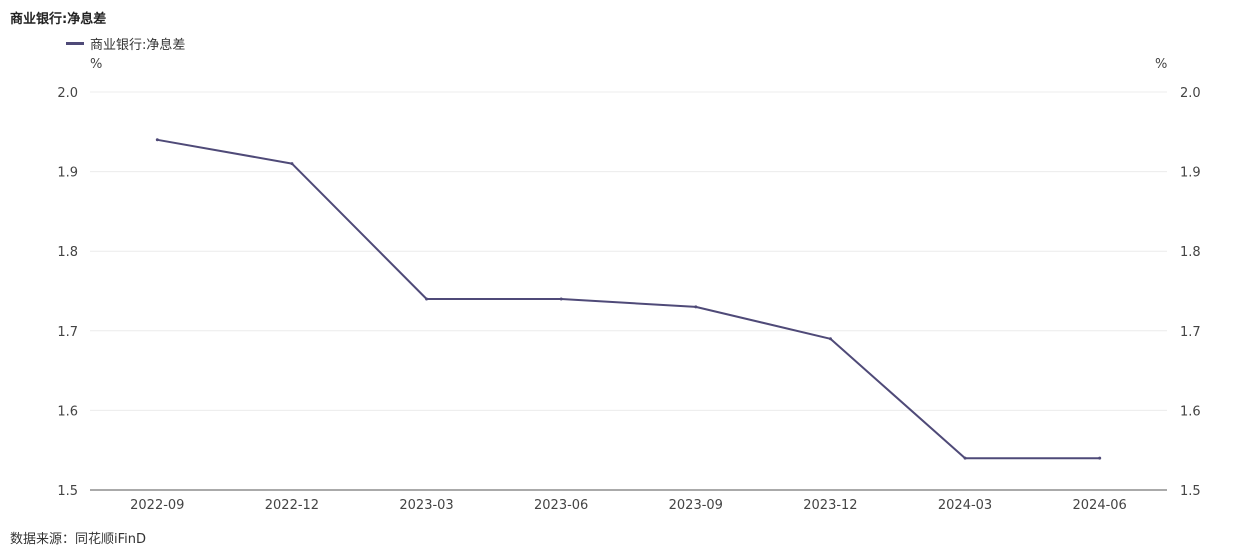 This screenshot has height=547, width=1242. I want to click on data-source: 数据来源：同花顺iFinD, so click(78, 539).